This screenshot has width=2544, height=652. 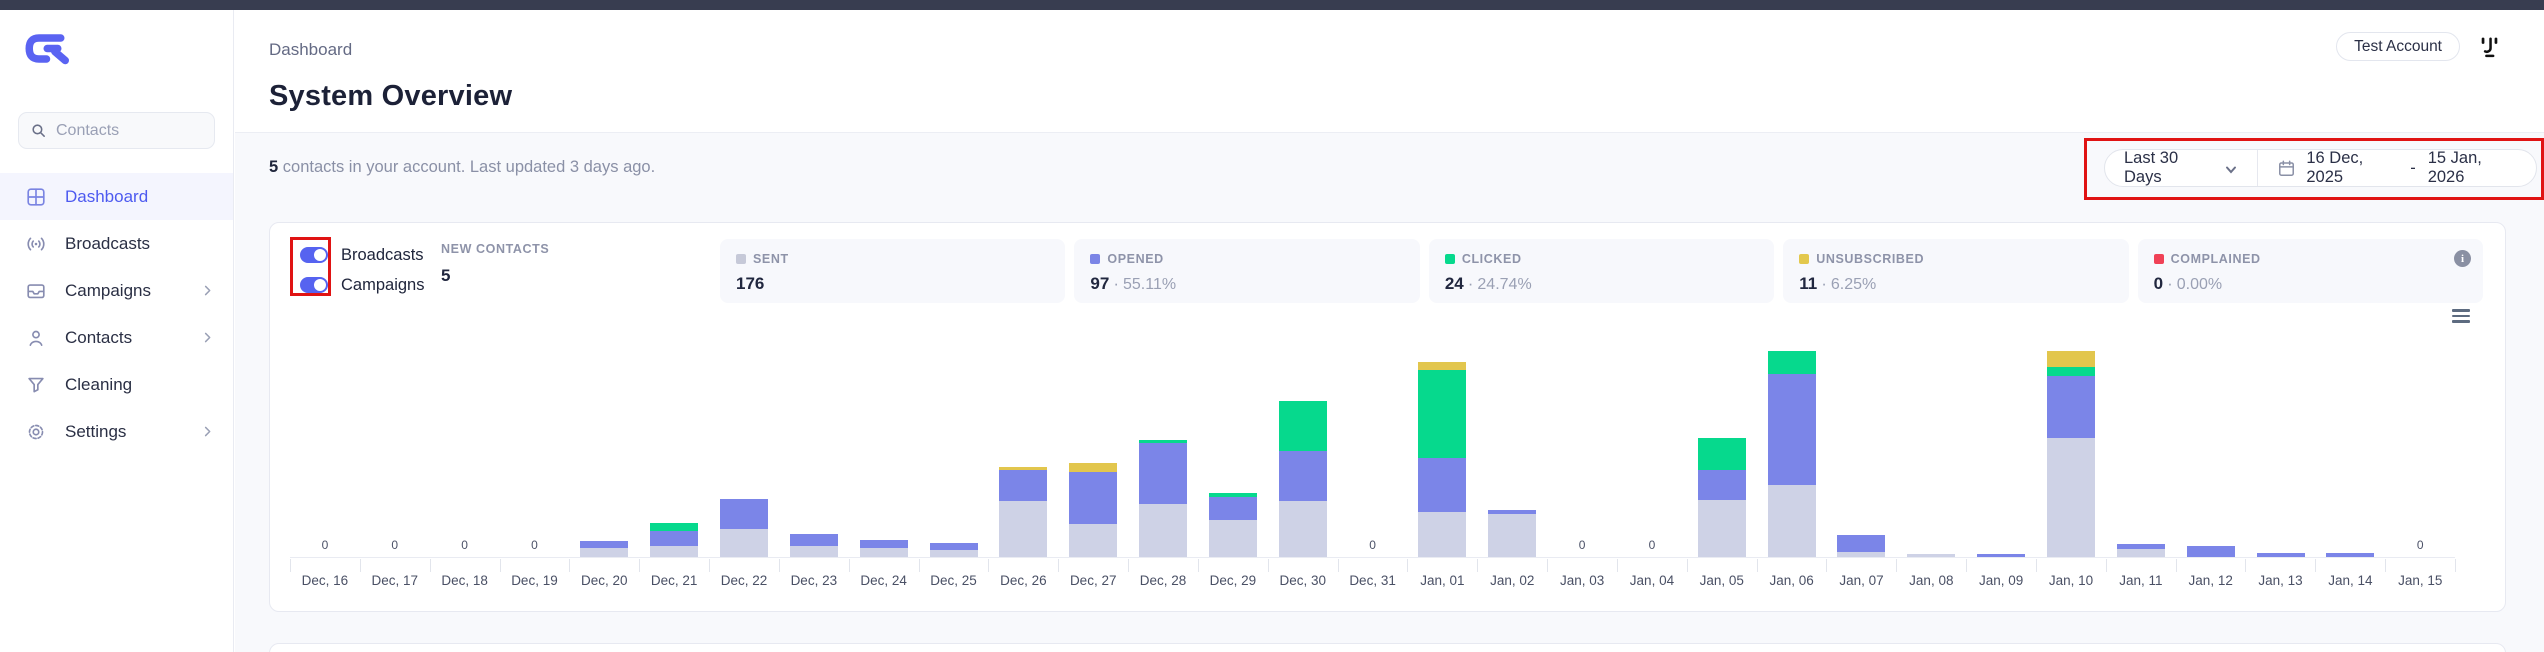 What do you see at coordinates (1956, 271) in the screenshot?
I see `stat-block-unsubscribed: UNSUBSCRIBED 11 · 6.25%` at bounding box center [1956, 271].